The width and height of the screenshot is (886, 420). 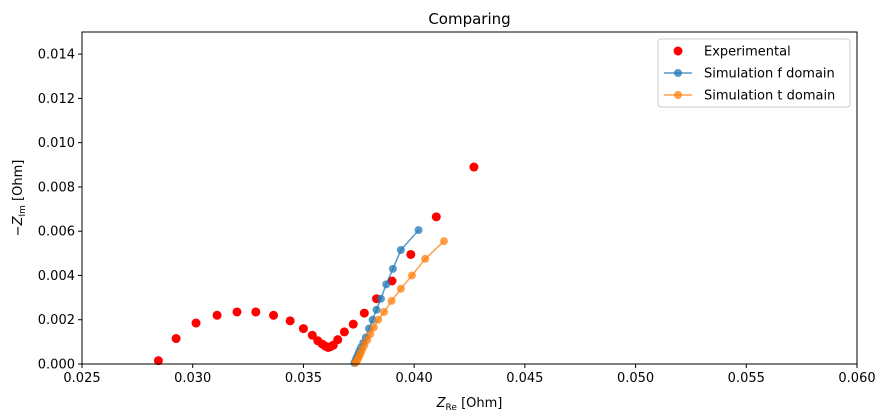 I want to click on legend-label-simulation-f-domain: Simulation f domain, so click(x=769, y=74).